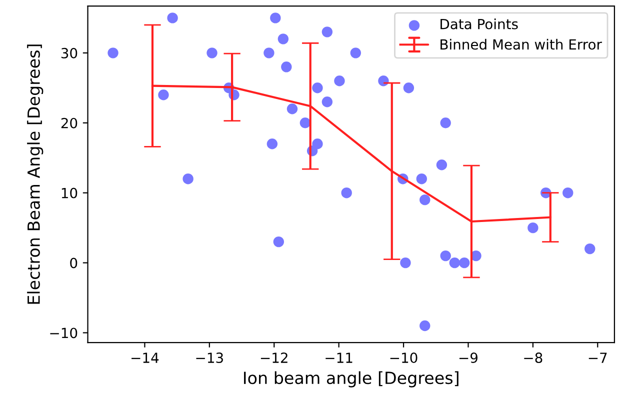  What do you see at coordinates (339, 357) in the screenshot?
I see `x-tick-label: −11` at bounding box center [339, 357].